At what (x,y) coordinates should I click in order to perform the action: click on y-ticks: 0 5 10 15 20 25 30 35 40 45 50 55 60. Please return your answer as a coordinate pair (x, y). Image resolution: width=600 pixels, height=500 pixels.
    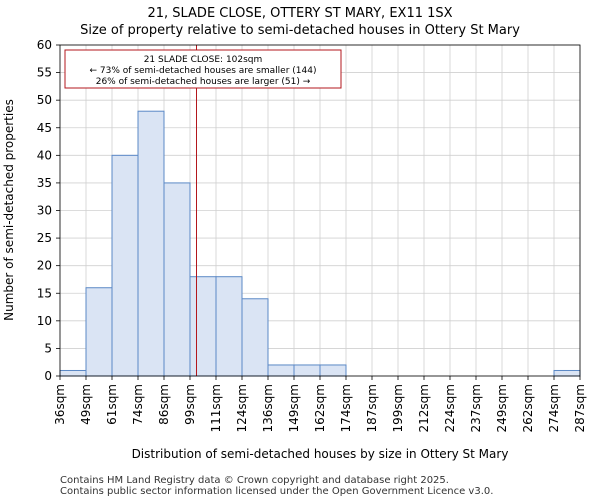
    Looking at the image, I should click on (48, 210).